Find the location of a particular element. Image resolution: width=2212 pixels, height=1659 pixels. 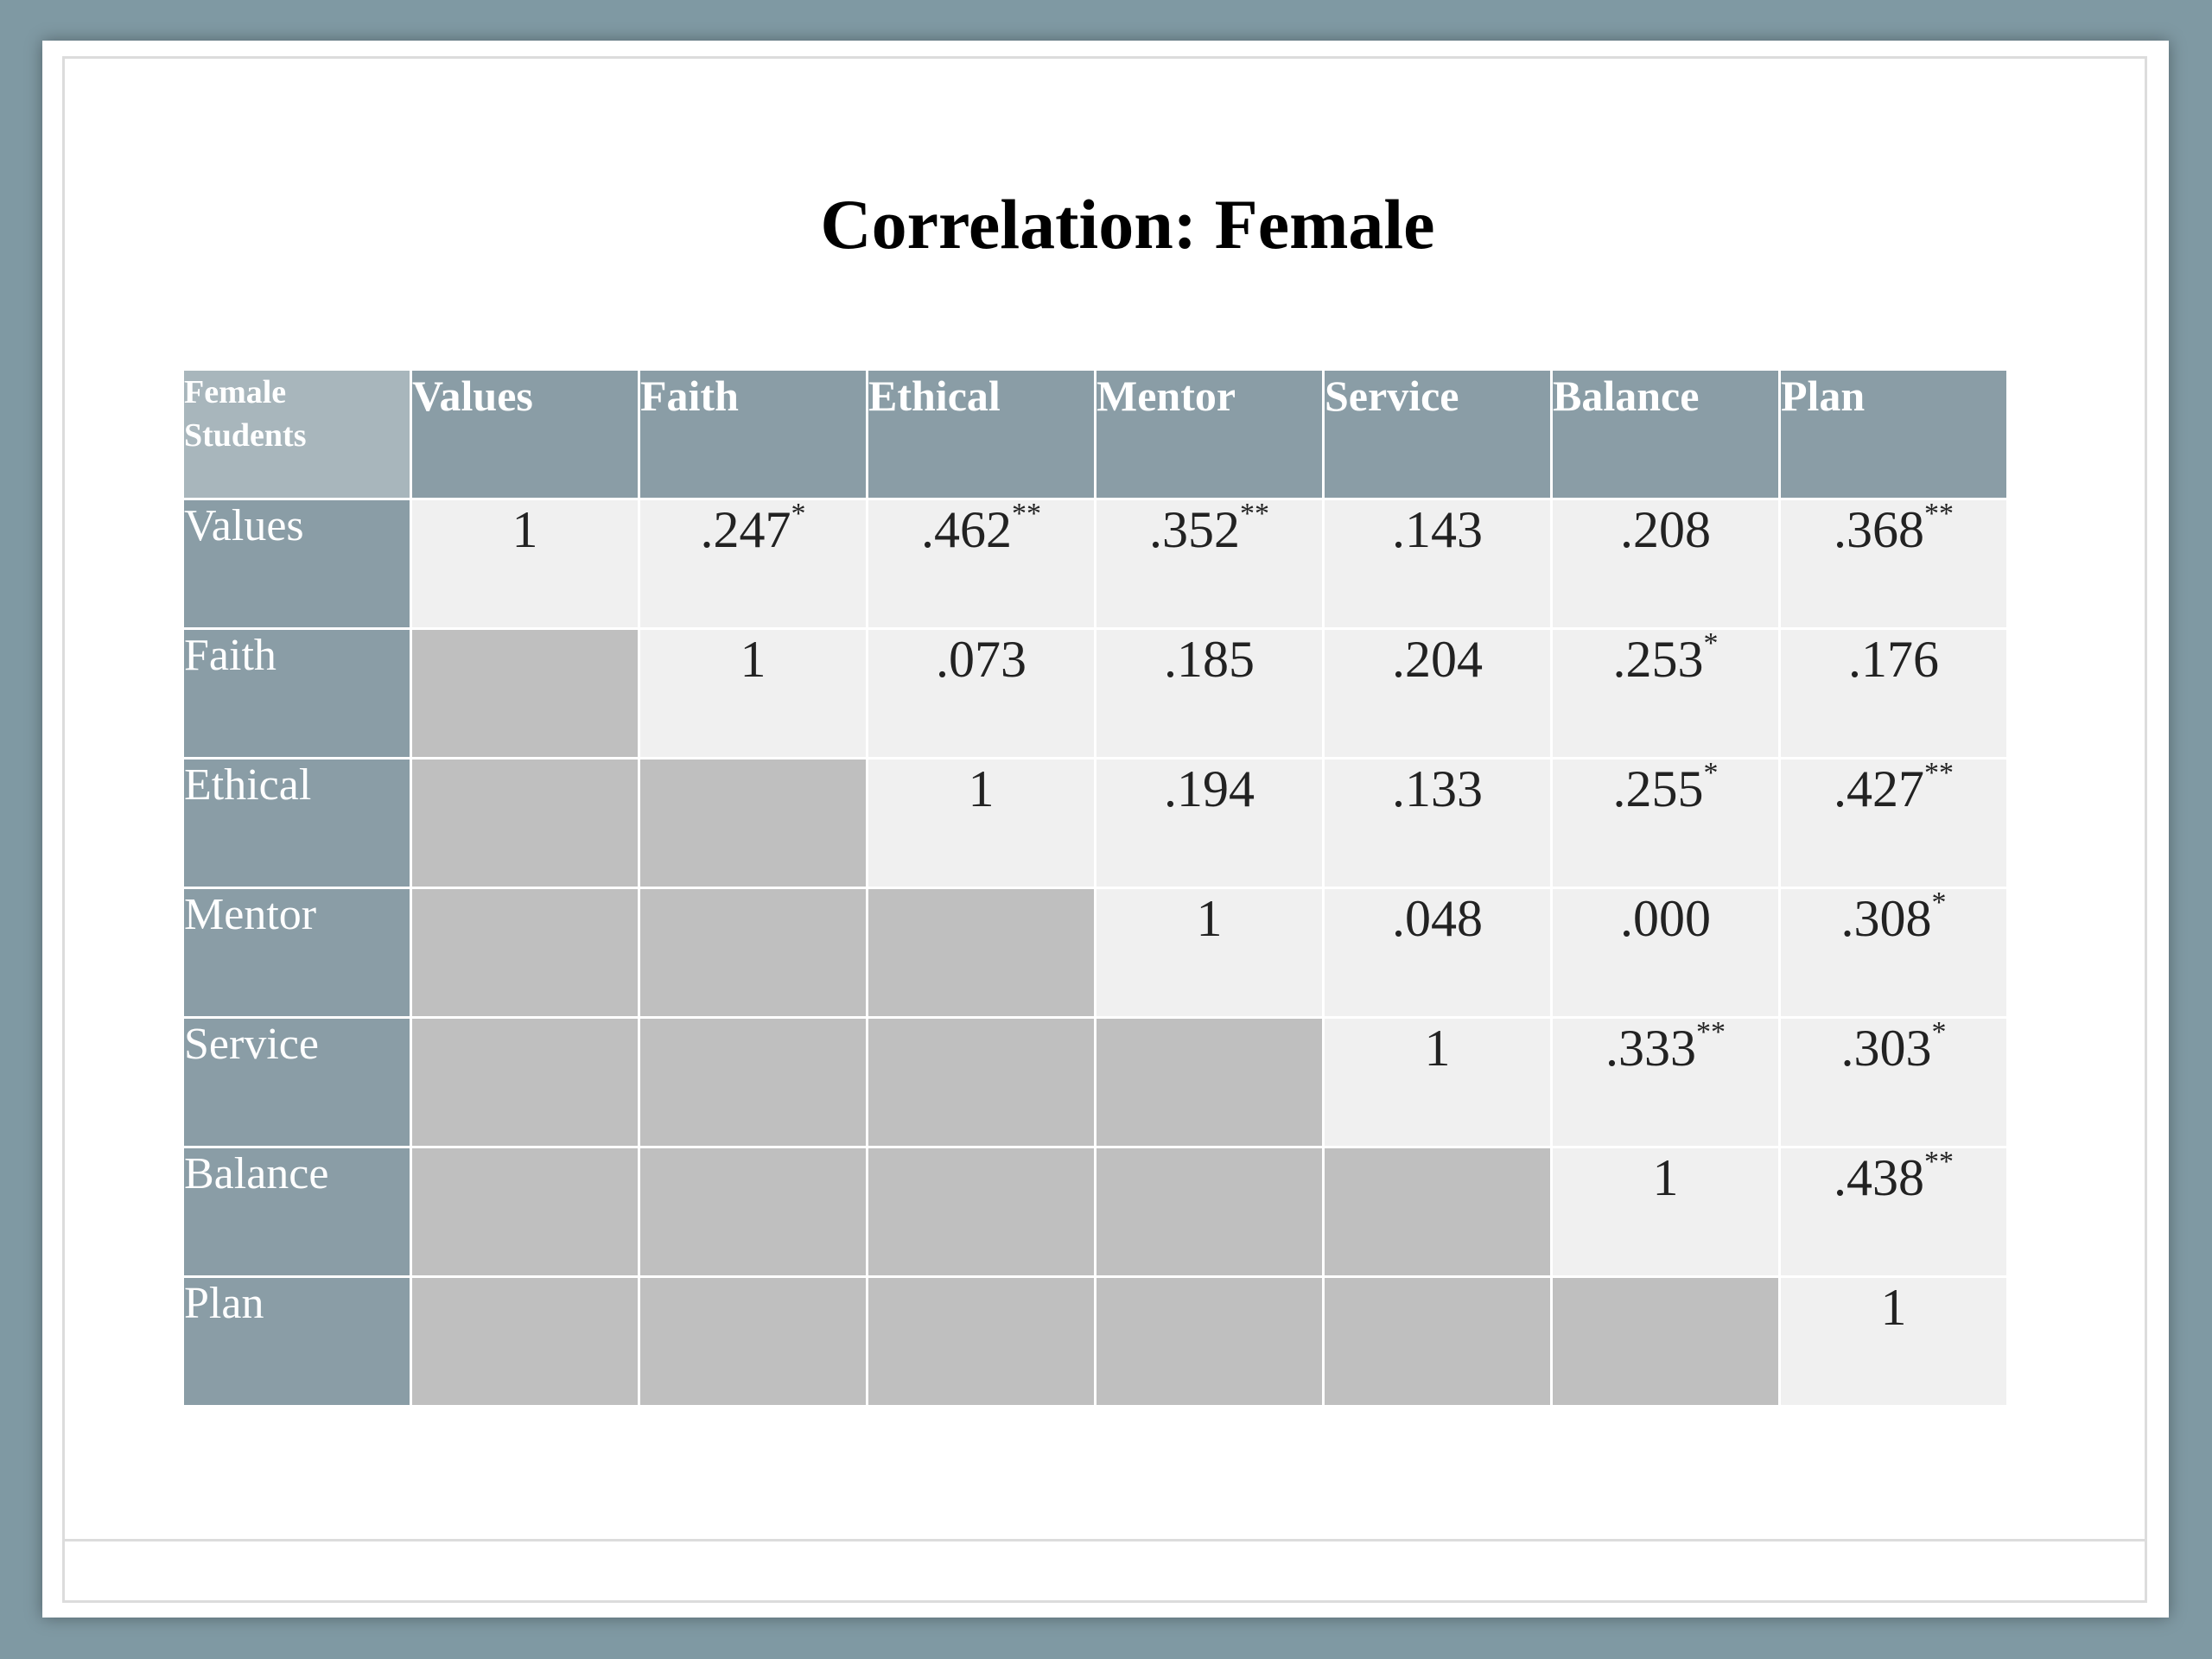

row-header-service: Service is located at coordinates (296, 1082).